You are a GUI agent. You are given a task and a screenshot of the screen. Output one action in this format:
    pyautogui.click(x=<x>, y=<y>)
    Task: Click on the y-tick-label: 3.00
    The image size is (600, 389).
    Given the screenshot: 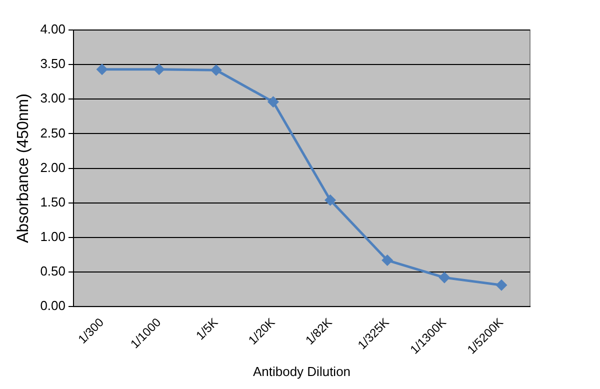 What is the action you would take?
    pyautogui.click(x=53, y=98)
    